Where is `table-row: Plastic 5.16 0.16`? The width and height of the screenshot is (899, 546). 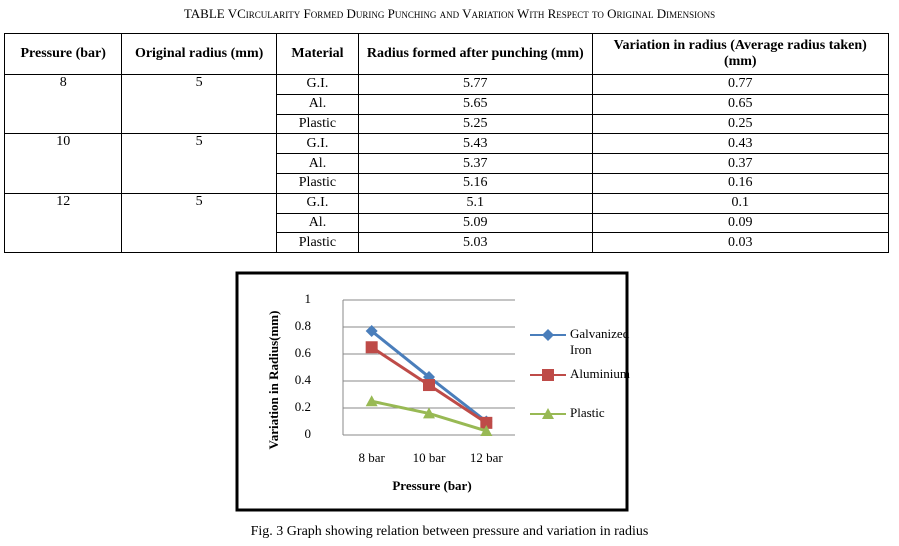
table-row: Plastic 5.16 0.16 is located at coordinates (447, 183).